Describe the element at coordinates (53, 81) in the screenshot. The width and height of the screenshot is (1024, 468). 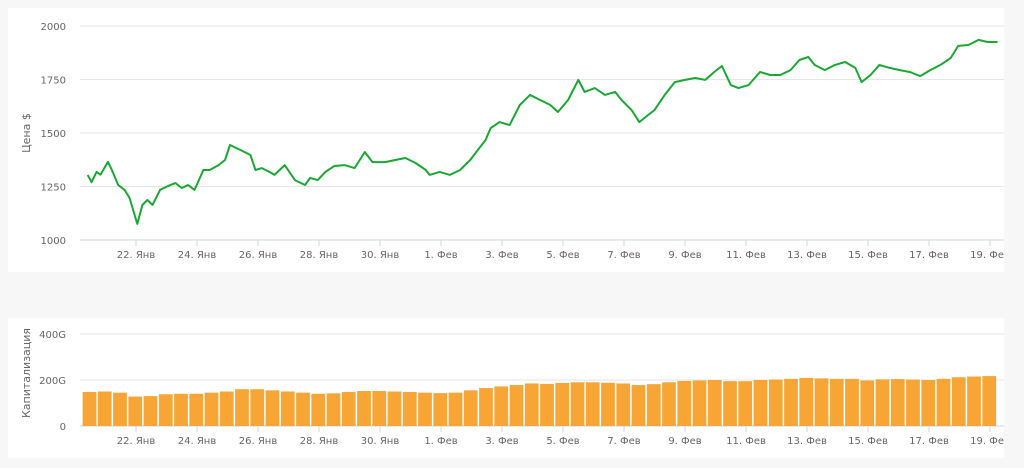
I see `y-tick-label: 1750` at that location.